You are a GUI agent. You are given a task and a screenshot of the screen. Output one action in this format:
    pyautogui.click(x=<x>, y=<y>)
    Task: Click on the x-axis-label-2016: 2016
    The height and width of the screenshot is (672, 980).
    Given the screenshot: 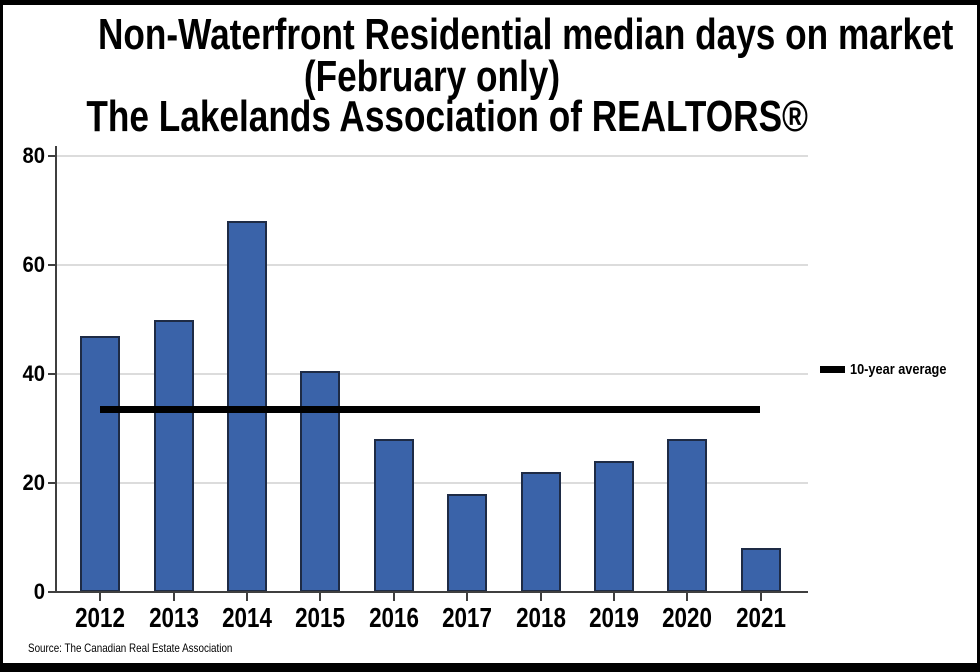 What is the action you would take?
    pyautogui.click(x=393, y=617)
    